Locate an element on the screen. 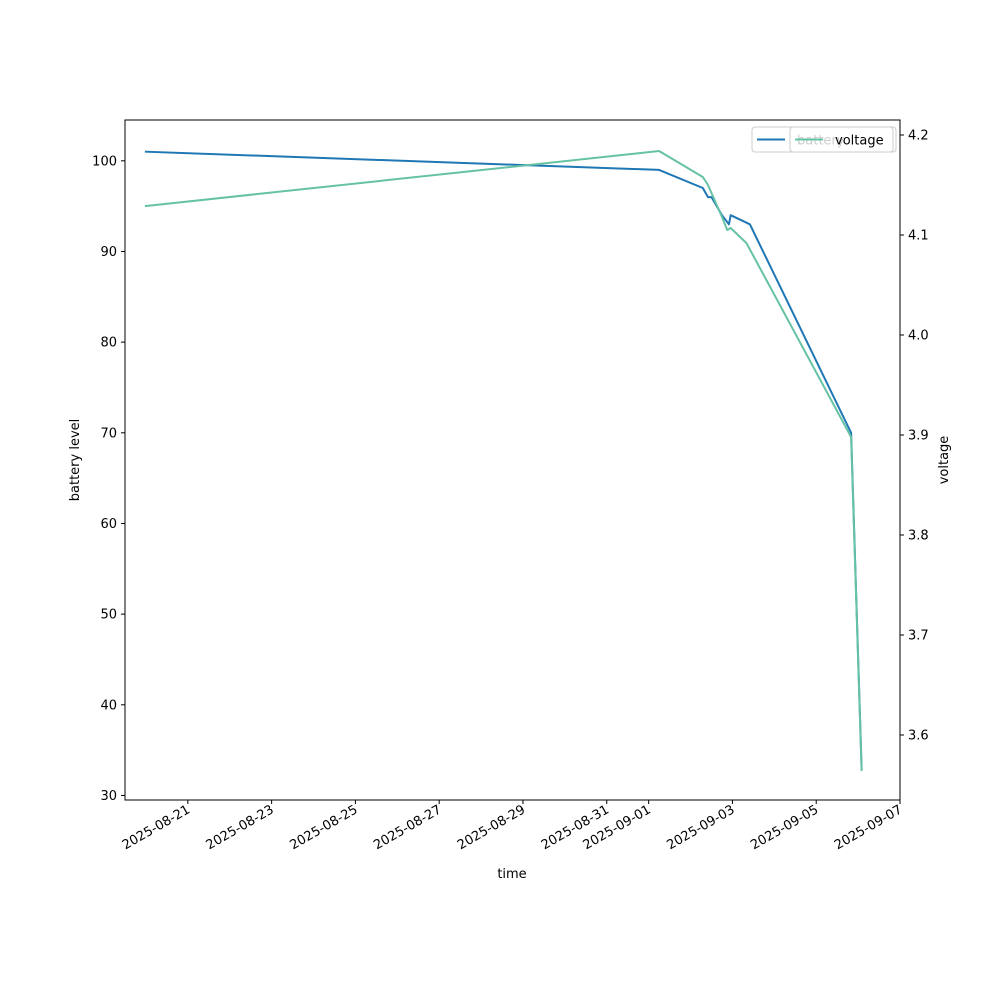  y-right-tick-label: 3.9 is located at coordinates (918, 436).